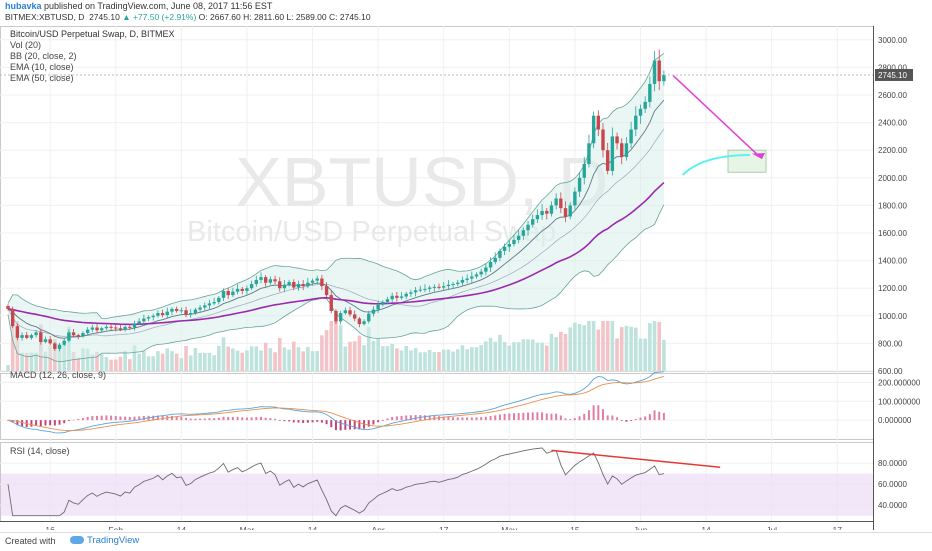 This screenshot has width=932, height=551. Describe the element at coordinates (890, 343) in the screenshot. I see `price-tick-label: 800.00` at that location.